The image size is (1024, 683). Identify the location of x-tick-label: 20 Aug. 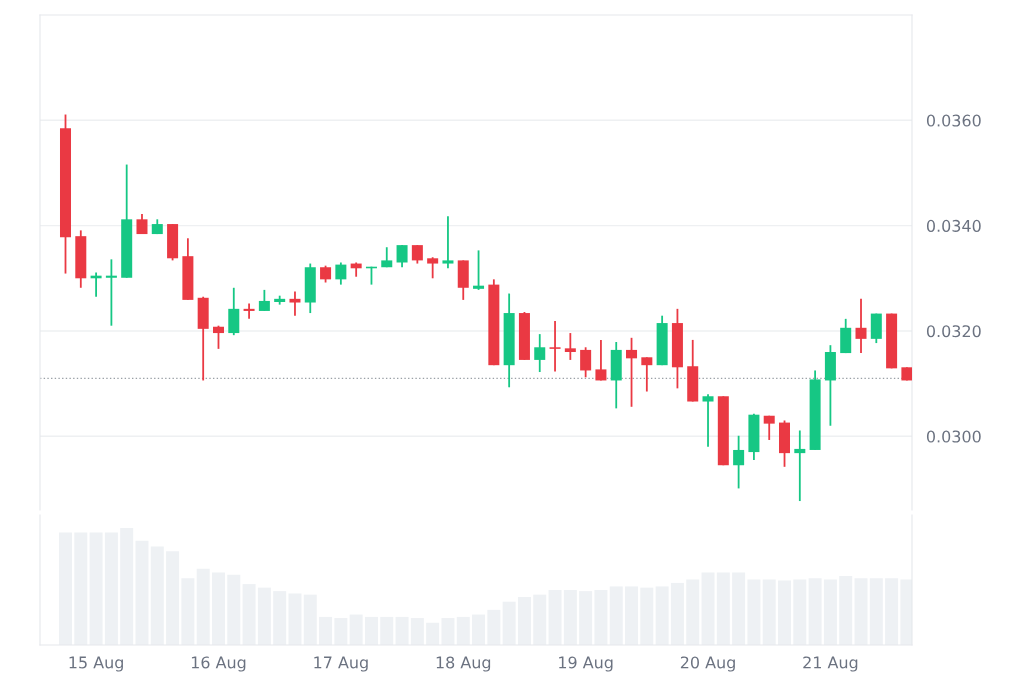
(707, 664).